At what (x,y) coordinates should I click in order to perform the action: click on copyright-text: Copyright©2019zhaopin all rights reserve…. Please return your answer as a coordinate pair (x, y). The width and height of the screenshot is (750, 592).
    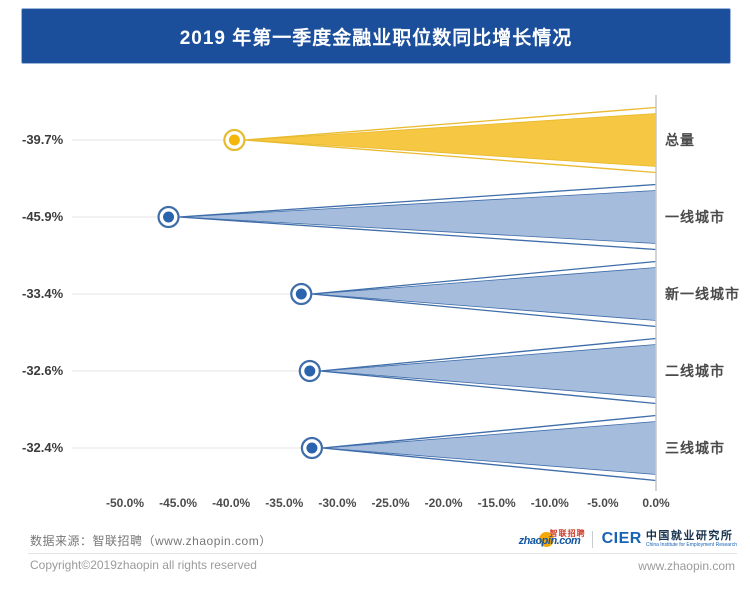
    Looking at the image, I should click on (143, 565).